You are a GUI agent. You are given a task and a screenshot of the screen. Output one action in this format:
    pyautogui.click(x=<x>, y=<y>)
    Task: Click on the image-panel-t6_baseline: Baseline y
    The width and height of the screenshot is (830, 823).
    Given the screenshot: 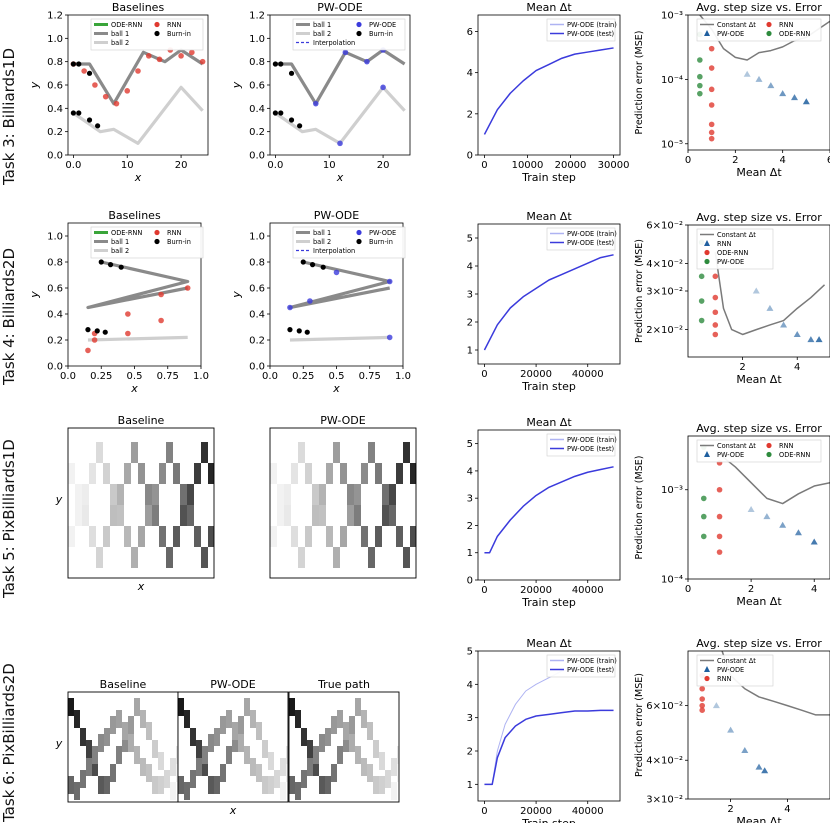 What is the action you would take?
    pyautogui.click(x=117, y=740)
    